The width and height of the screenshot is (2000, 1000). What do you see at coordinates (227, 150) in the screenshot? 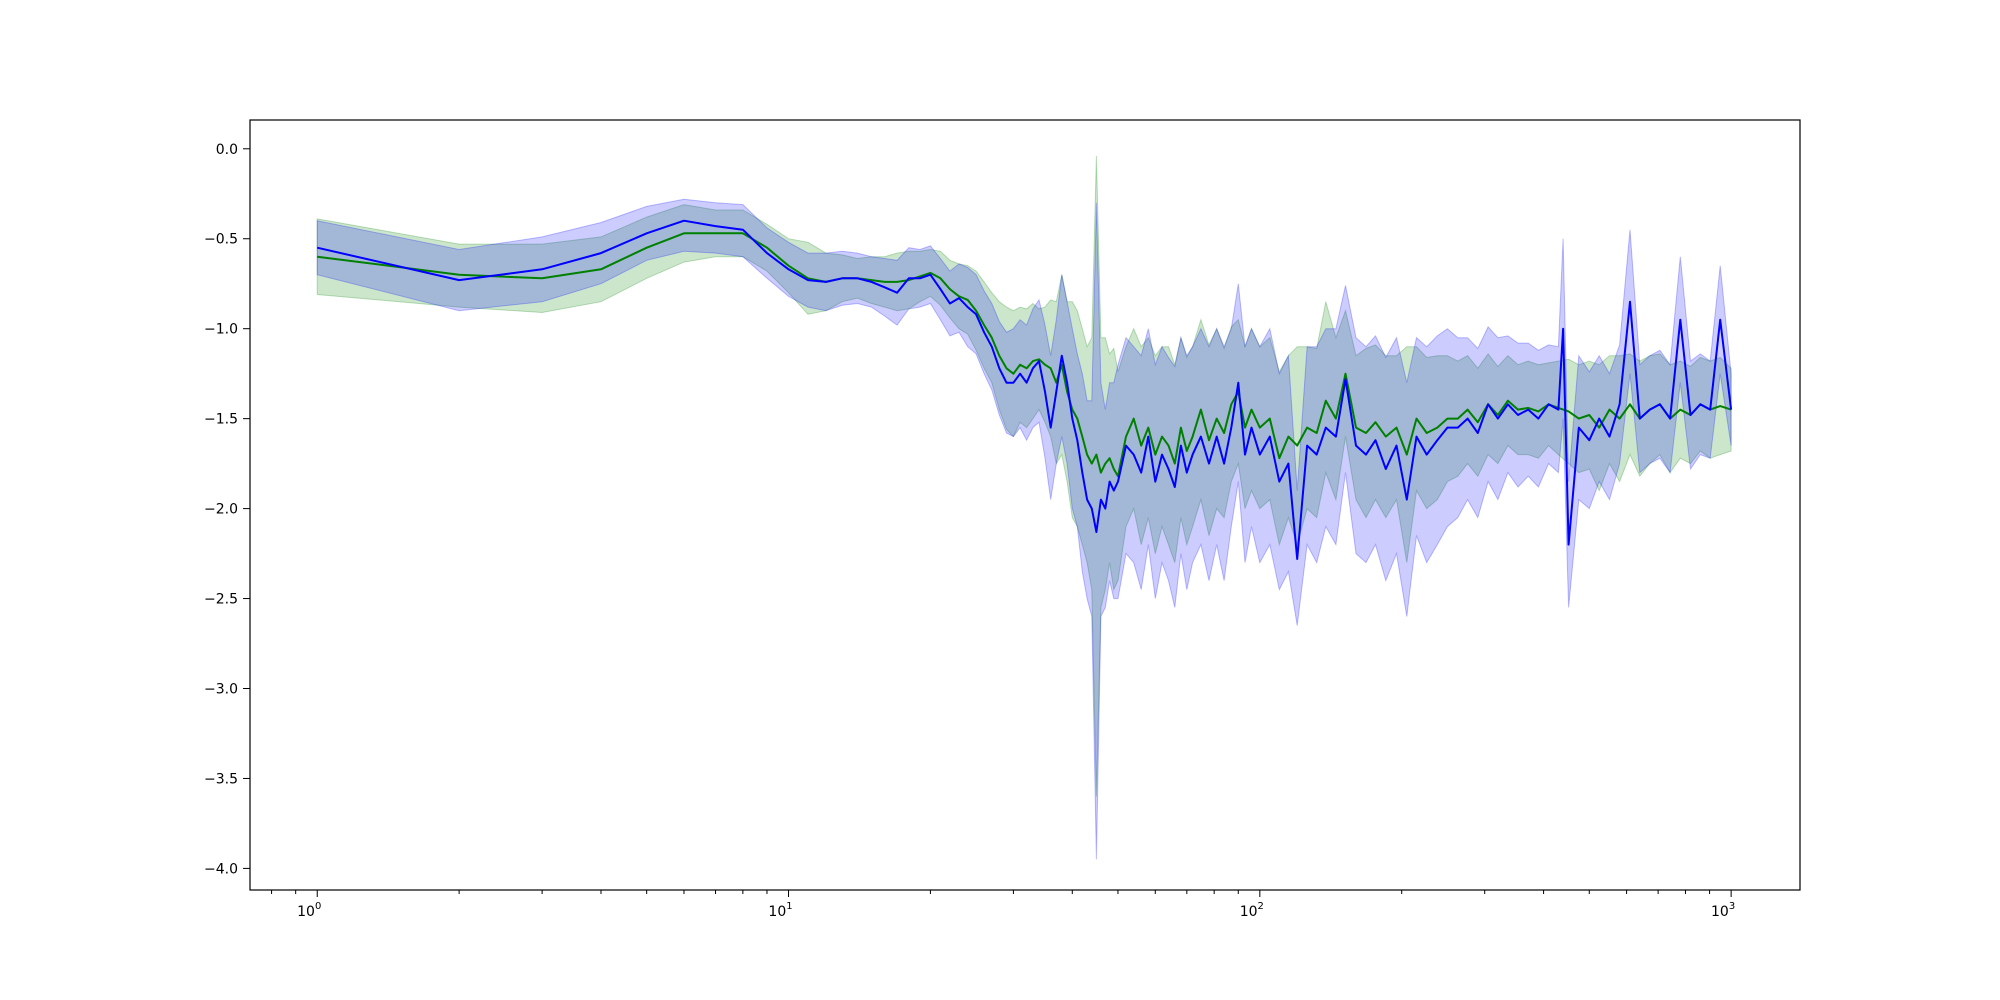
I see `y-tick-label: 0.0` at bounding box center [227, 150].